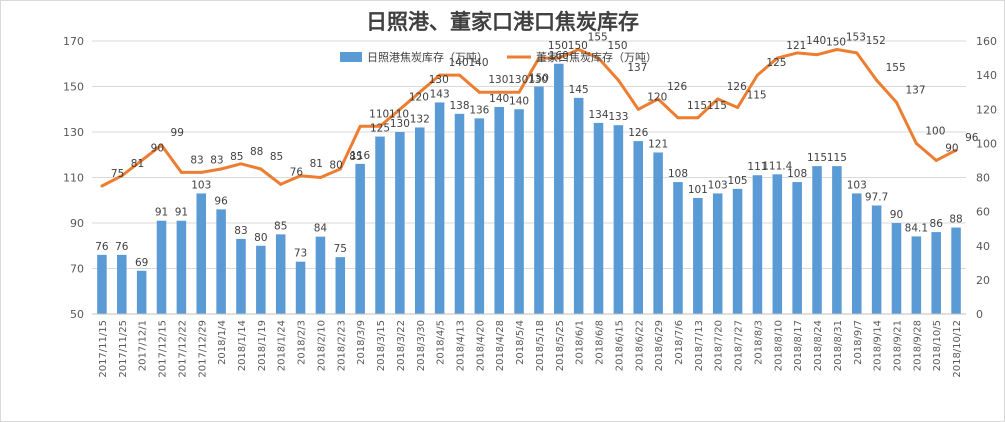  I want to click on bar-data-label: 88, so click(955, 220).